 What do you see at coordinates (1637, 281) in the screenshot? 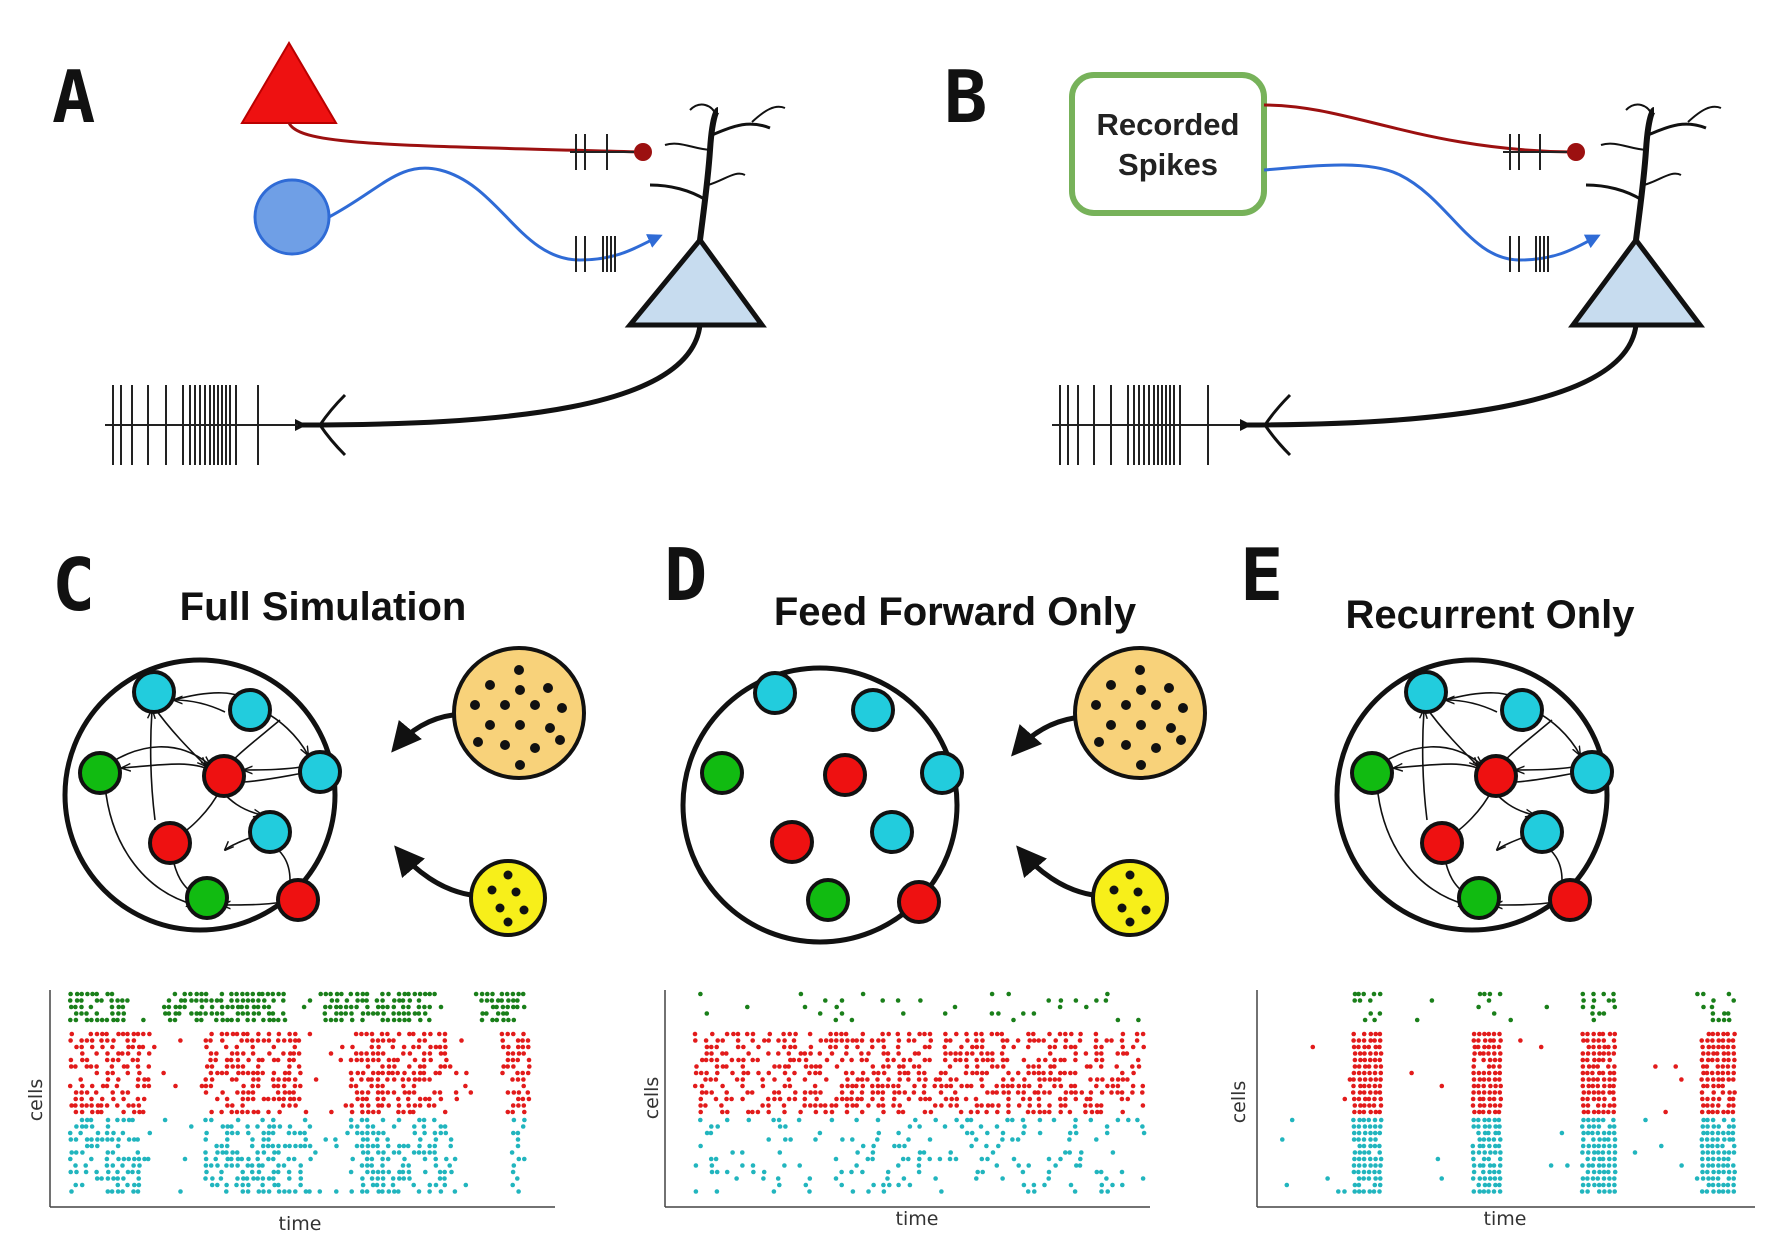
I see `postsynaptic-soma-b` at bounding box center [1637, 281].